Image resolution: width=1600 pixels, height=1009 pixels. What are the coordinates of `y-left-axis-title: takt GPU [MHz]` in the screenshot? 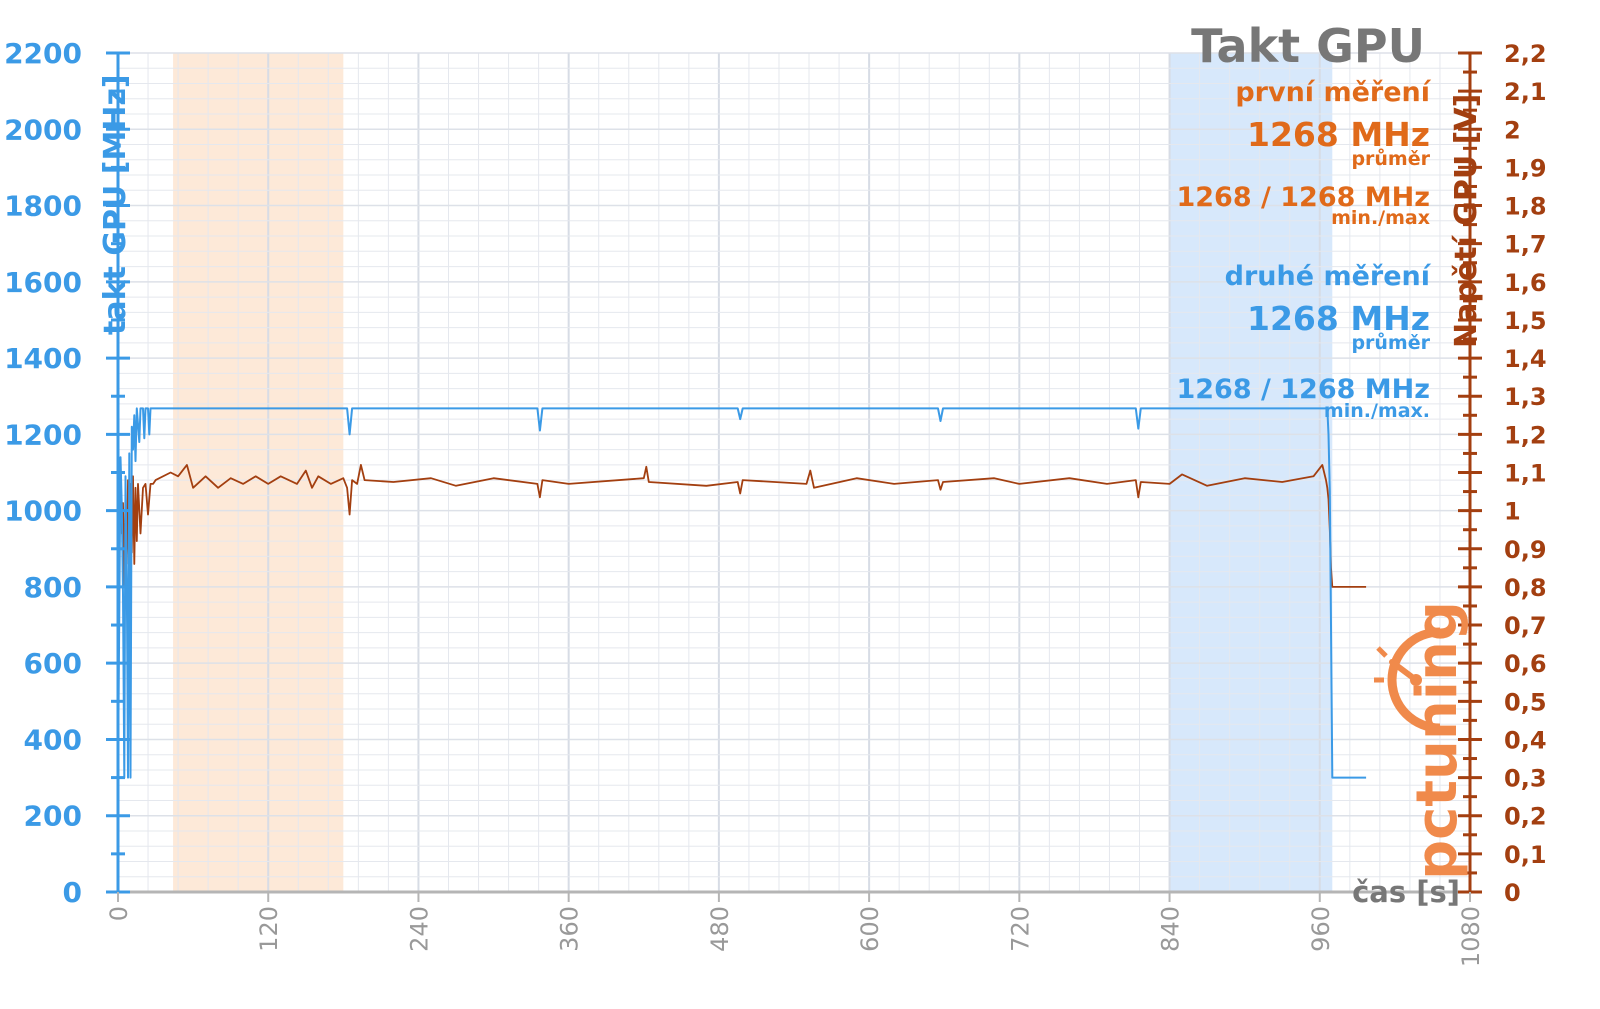 It's located at (115, 204).